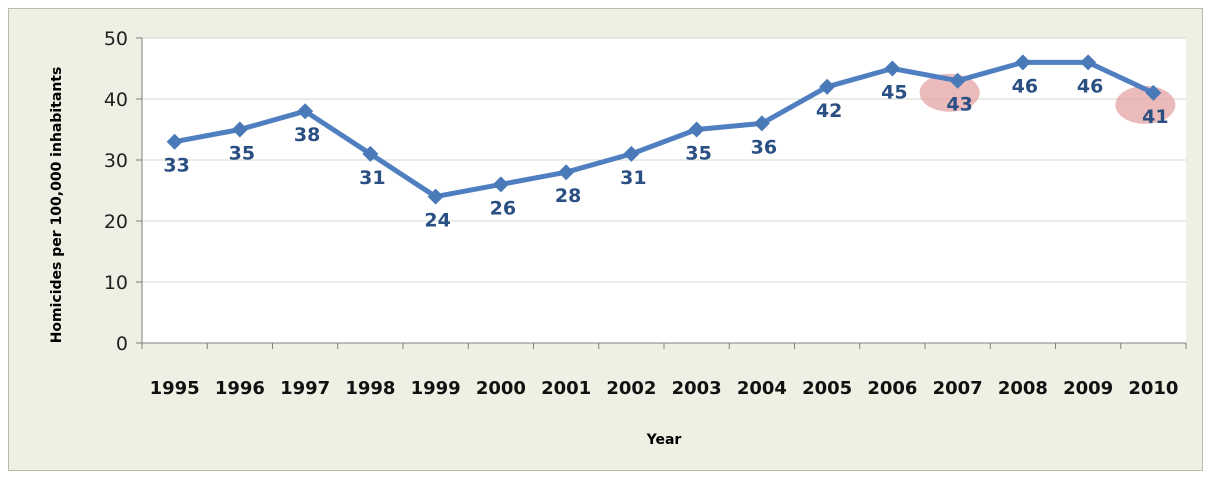 This screenshot has height=479, width=1211. What do you see at coordinates (116, 100) in the screenshot?
I see `y-tick-label: 40` at bounding box center [116, 100].